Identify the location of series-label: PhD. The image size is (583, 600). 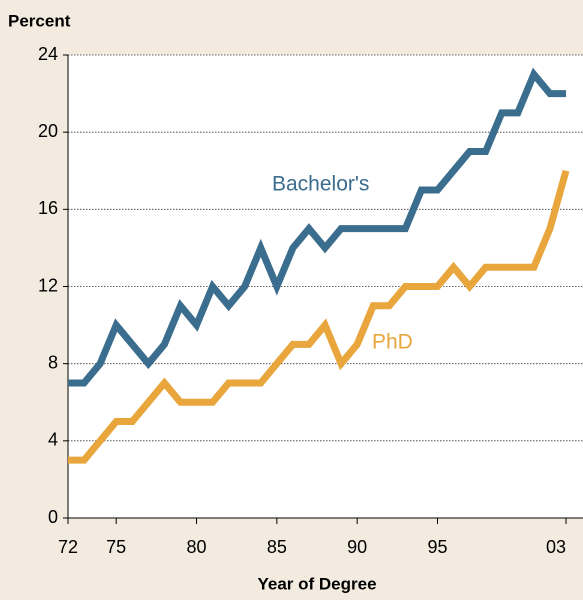
(392, 342).